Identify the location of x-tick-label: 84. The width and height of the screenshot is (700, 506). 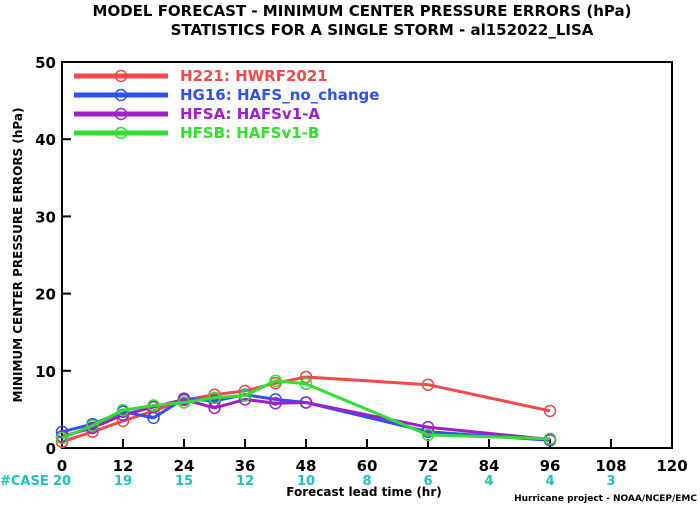
(489, 466).